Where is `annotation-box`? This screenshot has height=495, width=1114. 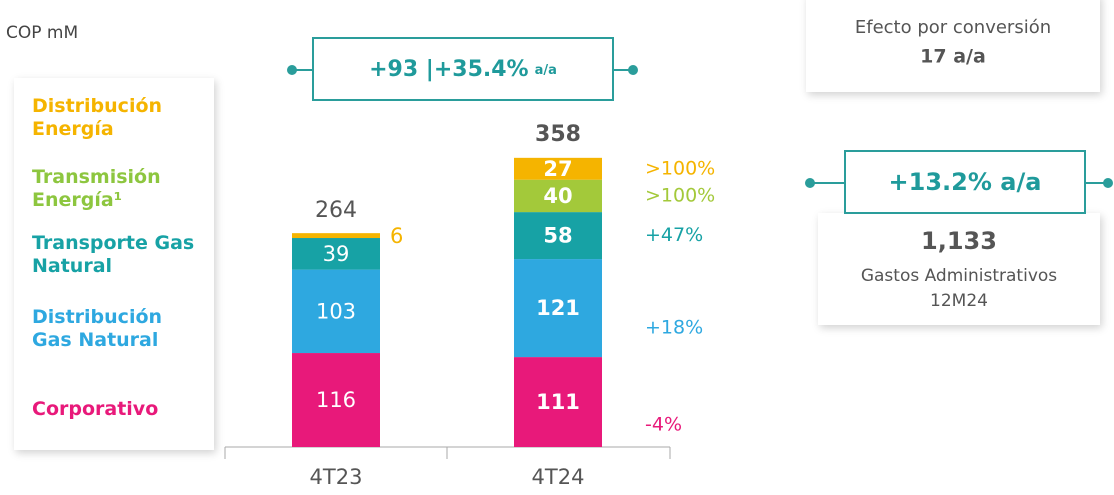
annotation-box is located at coordinates (463, 69).